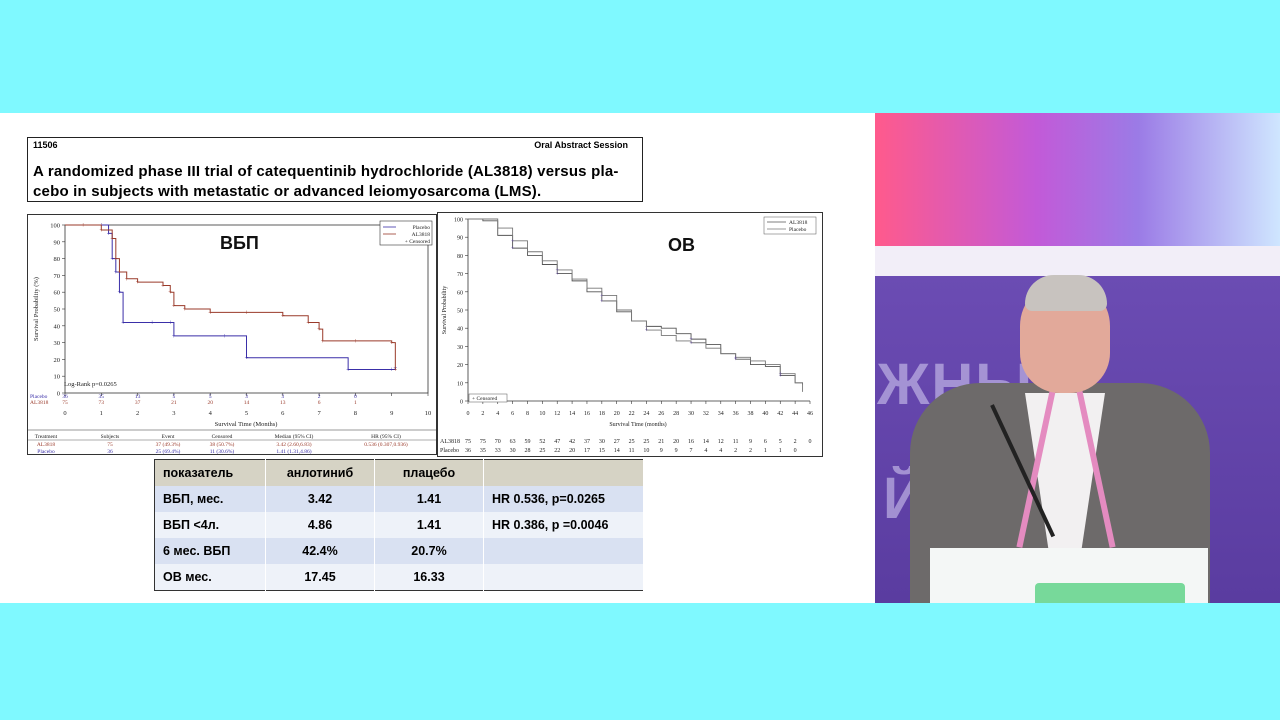 This screenshot has height=720, width=1280. Describe the element at coordinates (110, 451) in the screenshot. I see `pfs-summary-cell: 36` at that location.